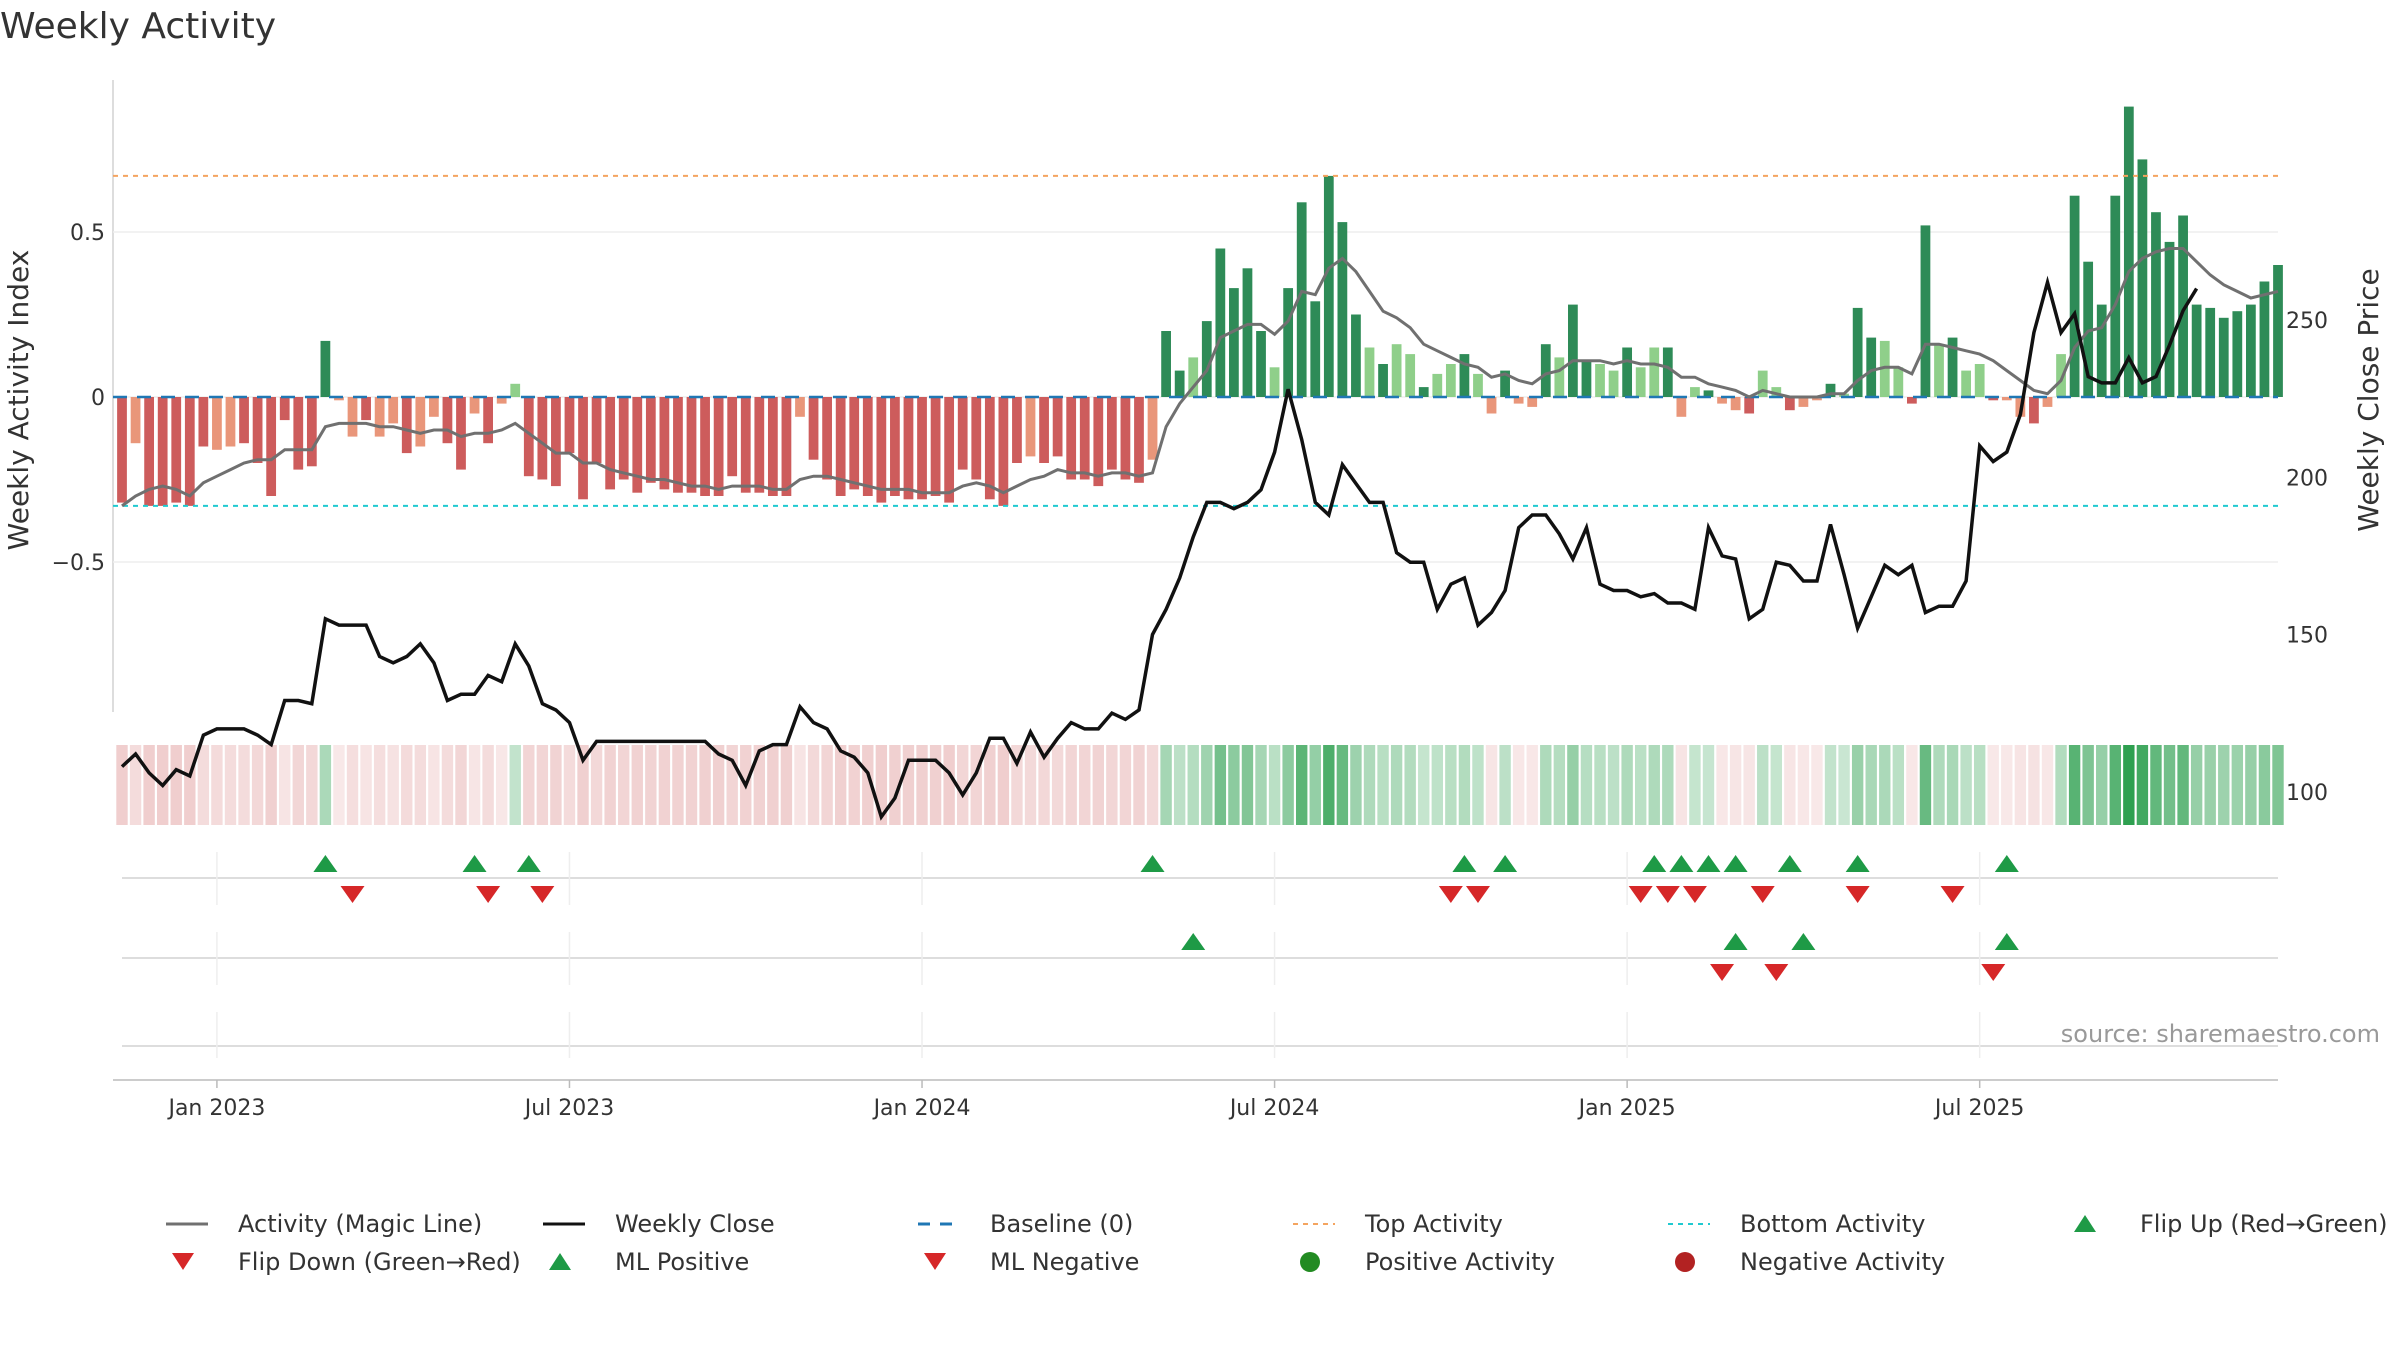 The image size is (2400, 1350). Describe the element at coordinates (87, 233) in the screenshot. I see `left-y-tick: 0.5` at that location.